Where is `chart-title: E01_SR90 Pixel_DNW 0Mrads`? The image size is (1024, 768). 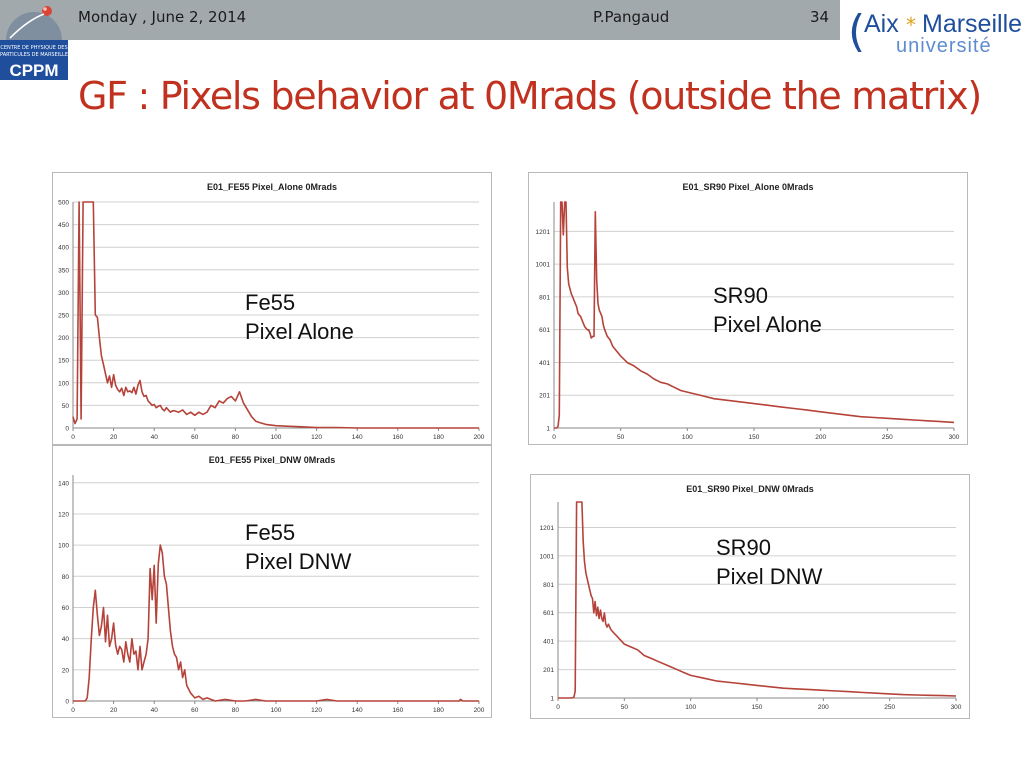 chart-title: E01_SR90 Pixel_DNW 0Mrads is located at coordinates (750, 489).